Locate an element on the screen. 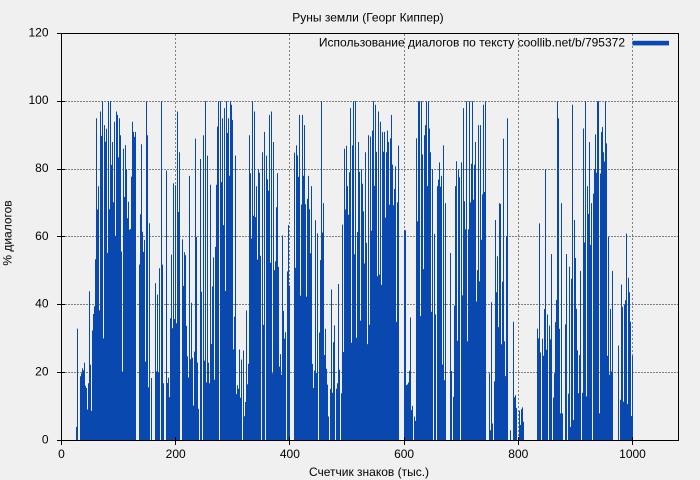 Image resolution: width=700 pixels, height=480 pixels. svg-text: Счетчик знаков (тыс.) is located at coordinates (369, 472).